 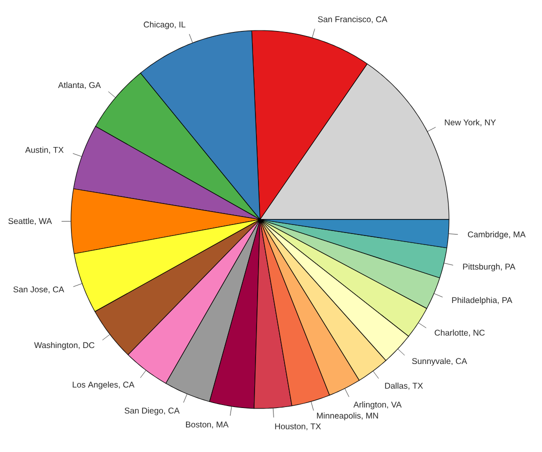 What do you see at coordinates (79, 86) in the screenshot?
I see `slice-label: Atlanta, GA` at bounding box center [79, 86].